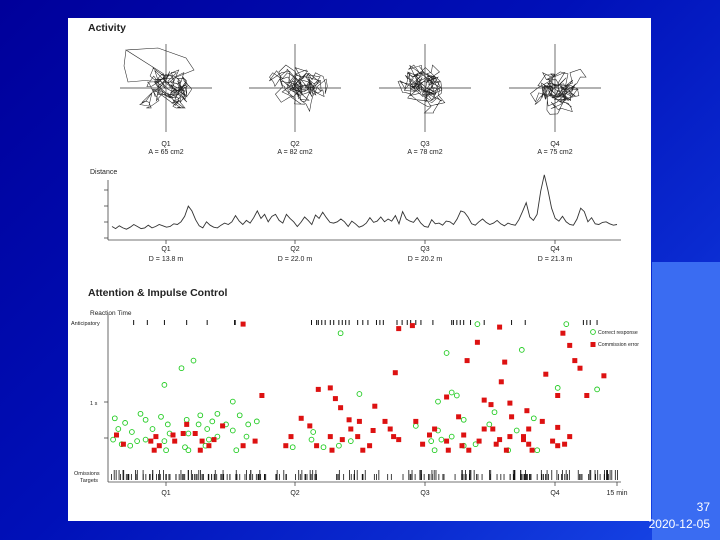  I want to click on activity-area-label: A = 75 cm2, so click(554, 152).